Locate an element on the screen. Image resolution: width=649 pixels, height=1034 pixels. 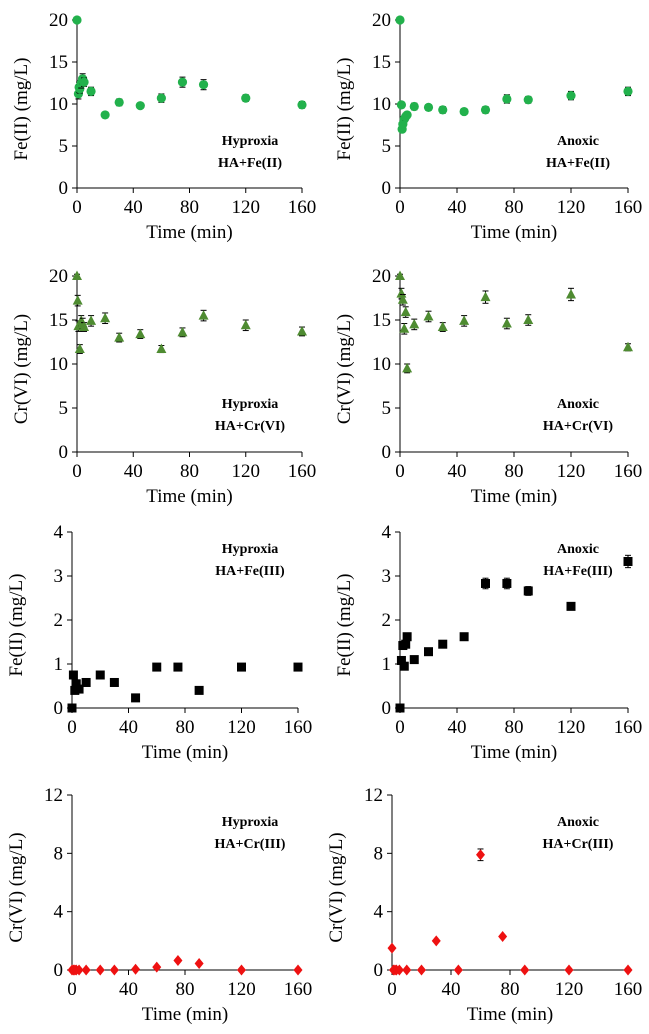
y-tick-label: 12 is located at coordinates (373, 795).